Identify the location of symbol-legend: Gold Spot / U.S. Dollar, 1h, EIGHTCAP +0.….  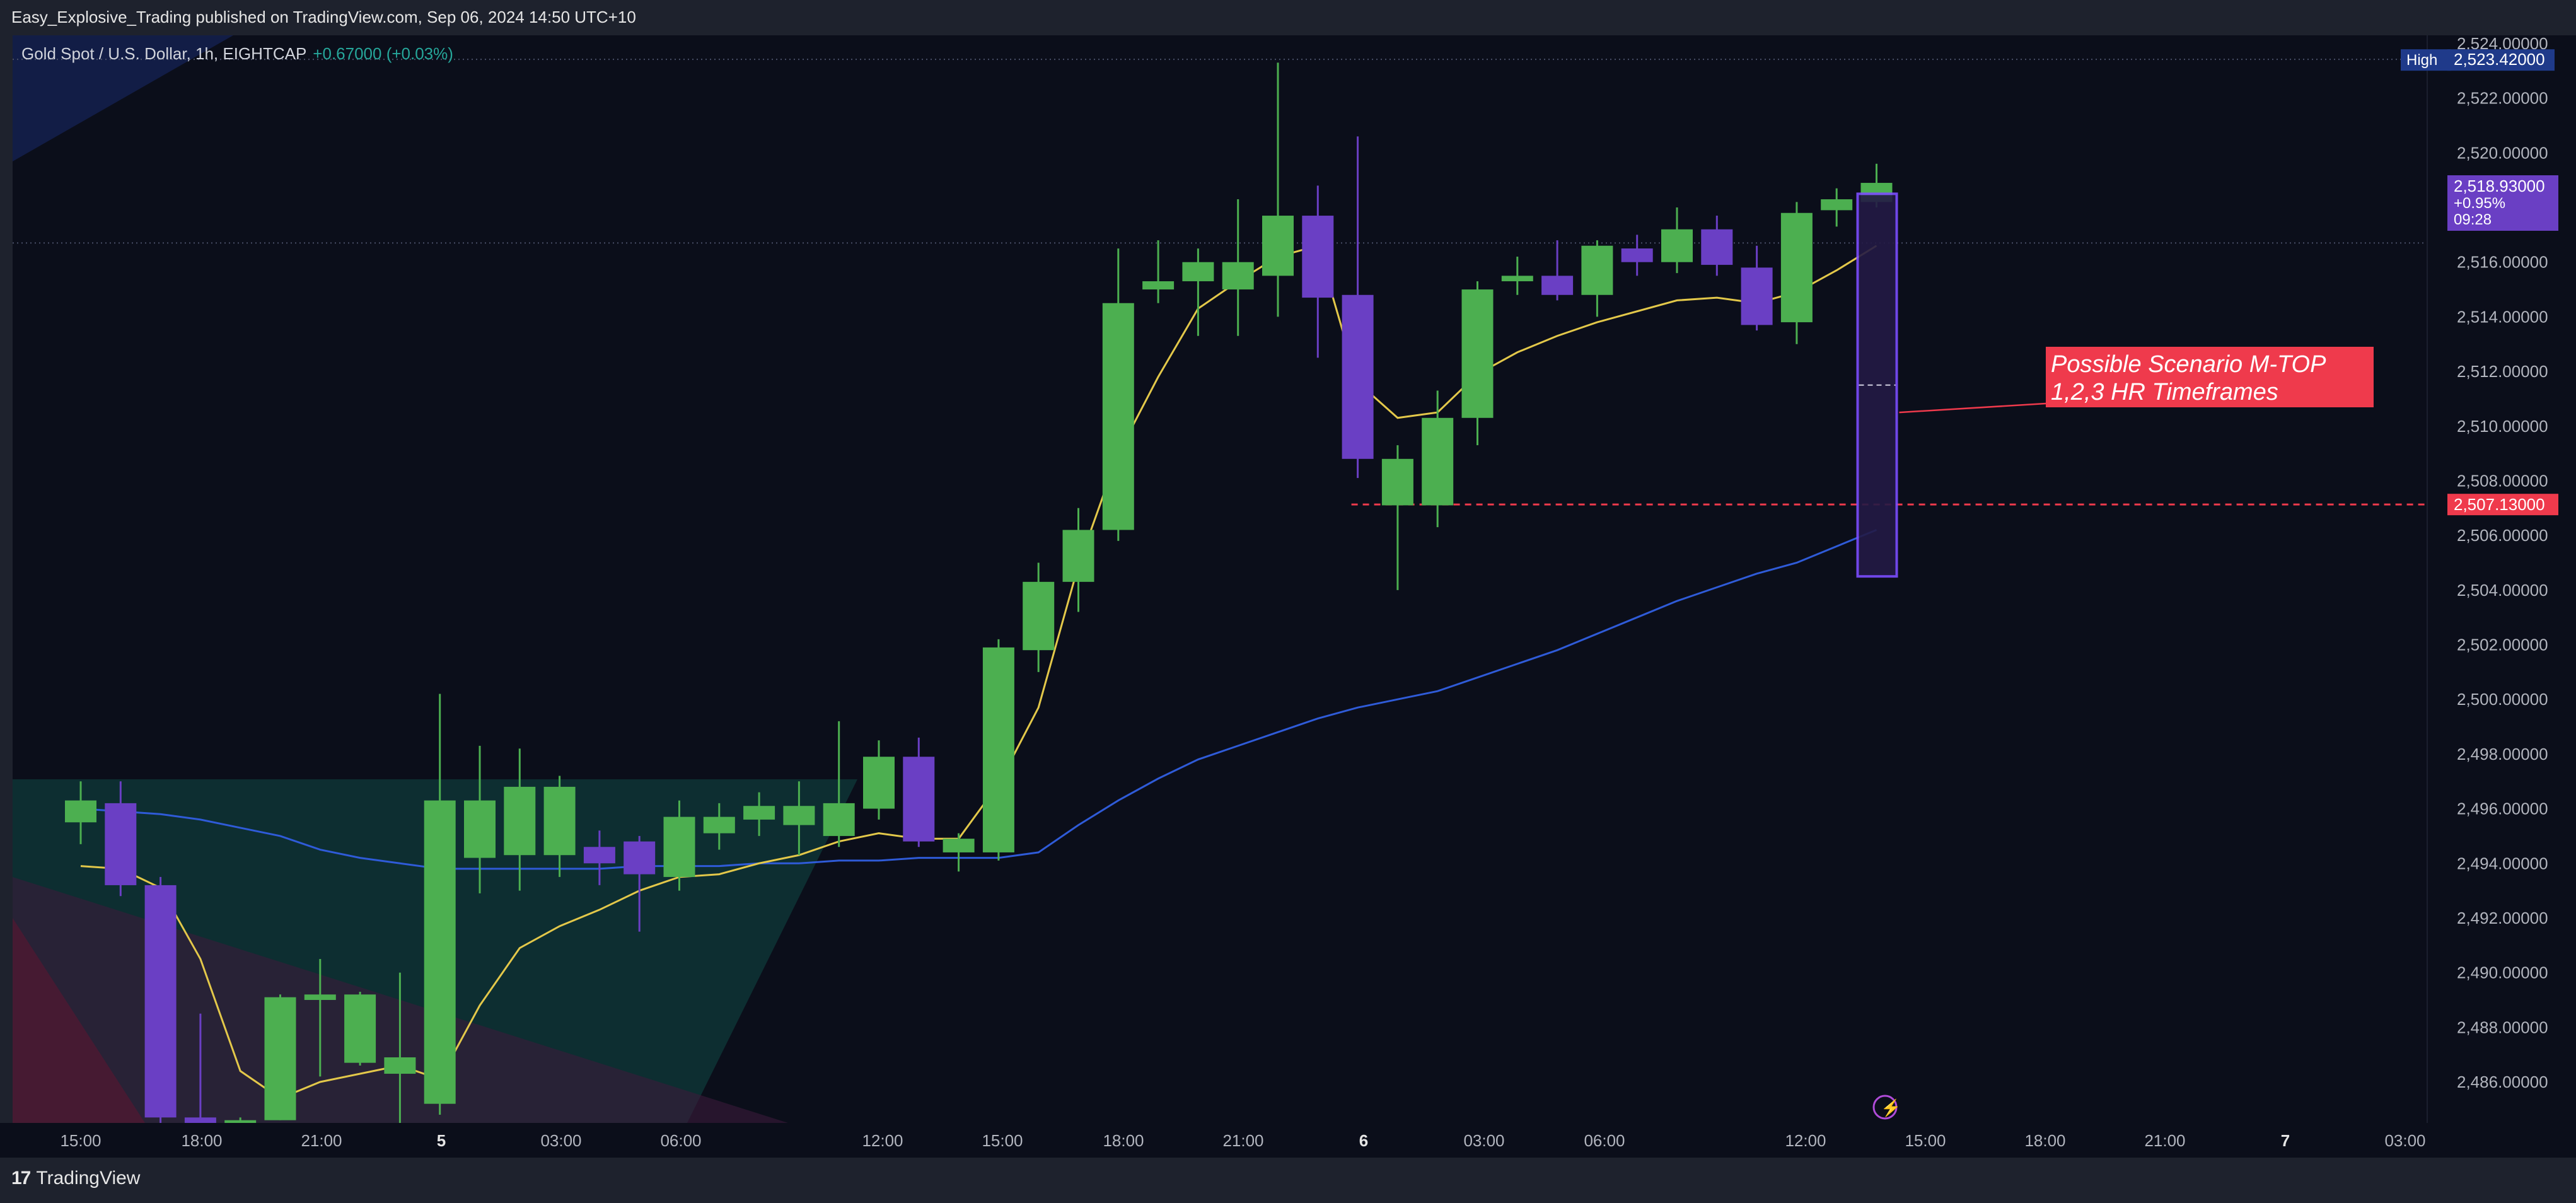
(237, 54).